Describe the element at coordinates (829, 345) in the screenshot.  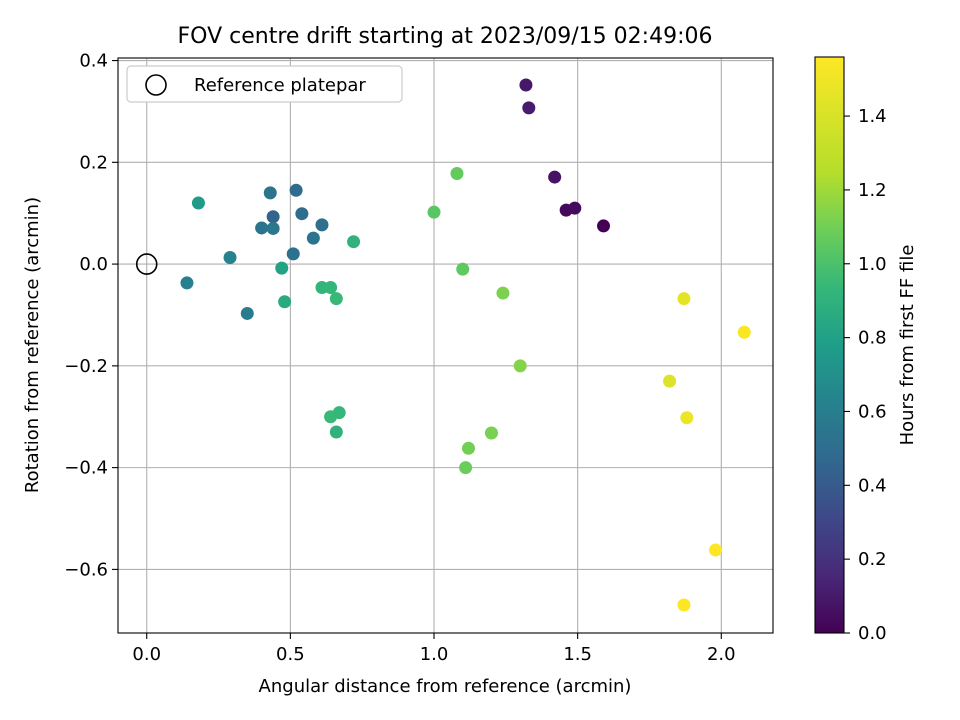
I see `colorbar-gradient` at that location.